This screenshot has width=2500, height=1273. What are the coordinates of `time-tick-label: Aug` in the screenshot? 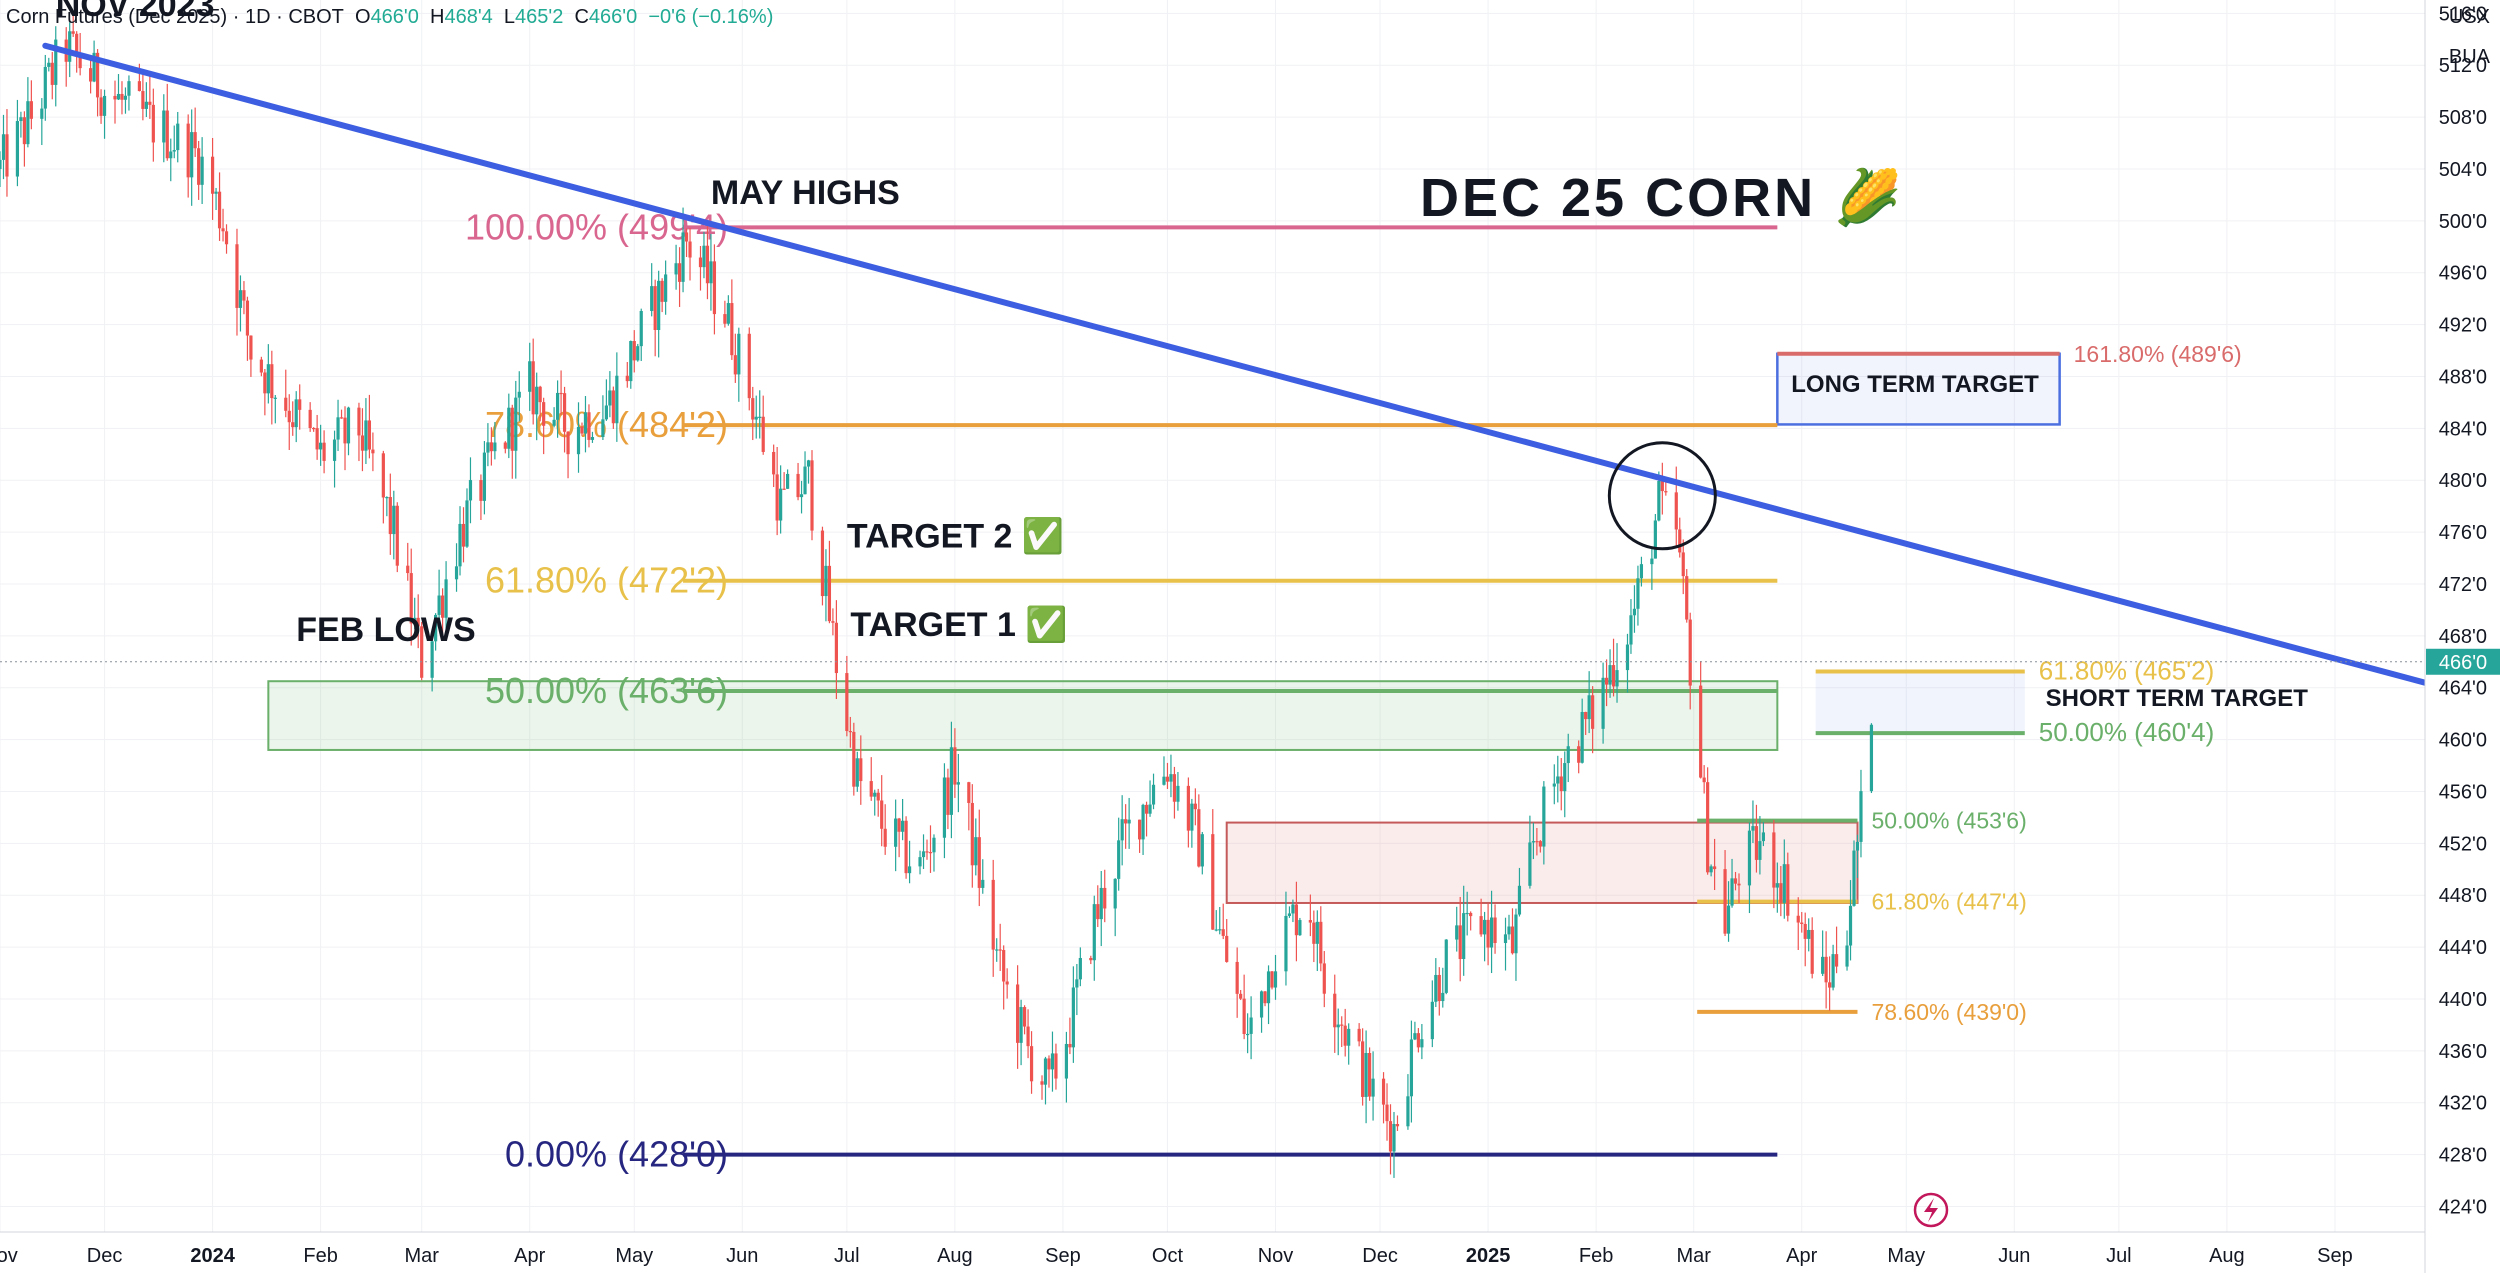 It's located at (2227, 1256).